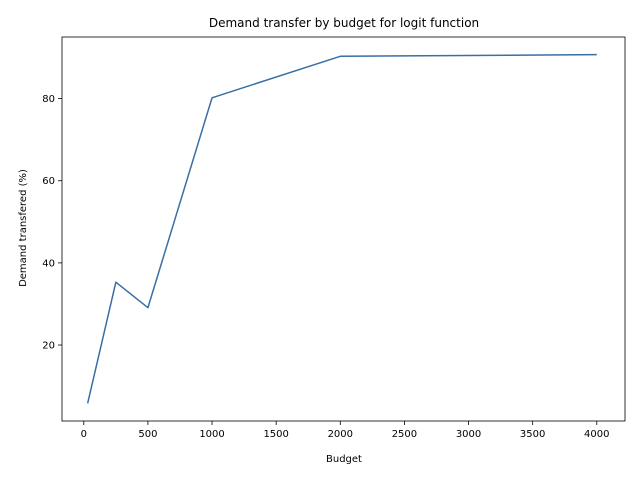 This screenshot has height=480, width=640. I want to click on y-tick-label: 40, so click(48, 263).